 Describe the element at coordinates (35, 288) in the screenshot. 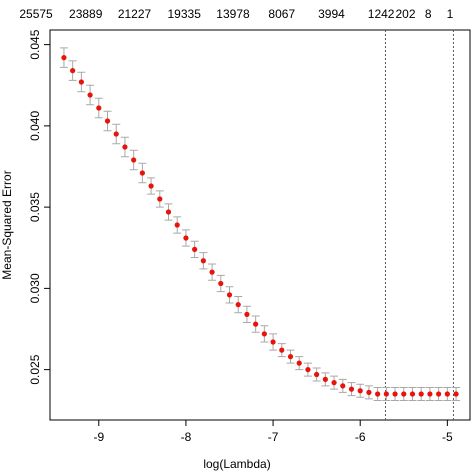

I see `y-tick-label: 0.030` at that location.